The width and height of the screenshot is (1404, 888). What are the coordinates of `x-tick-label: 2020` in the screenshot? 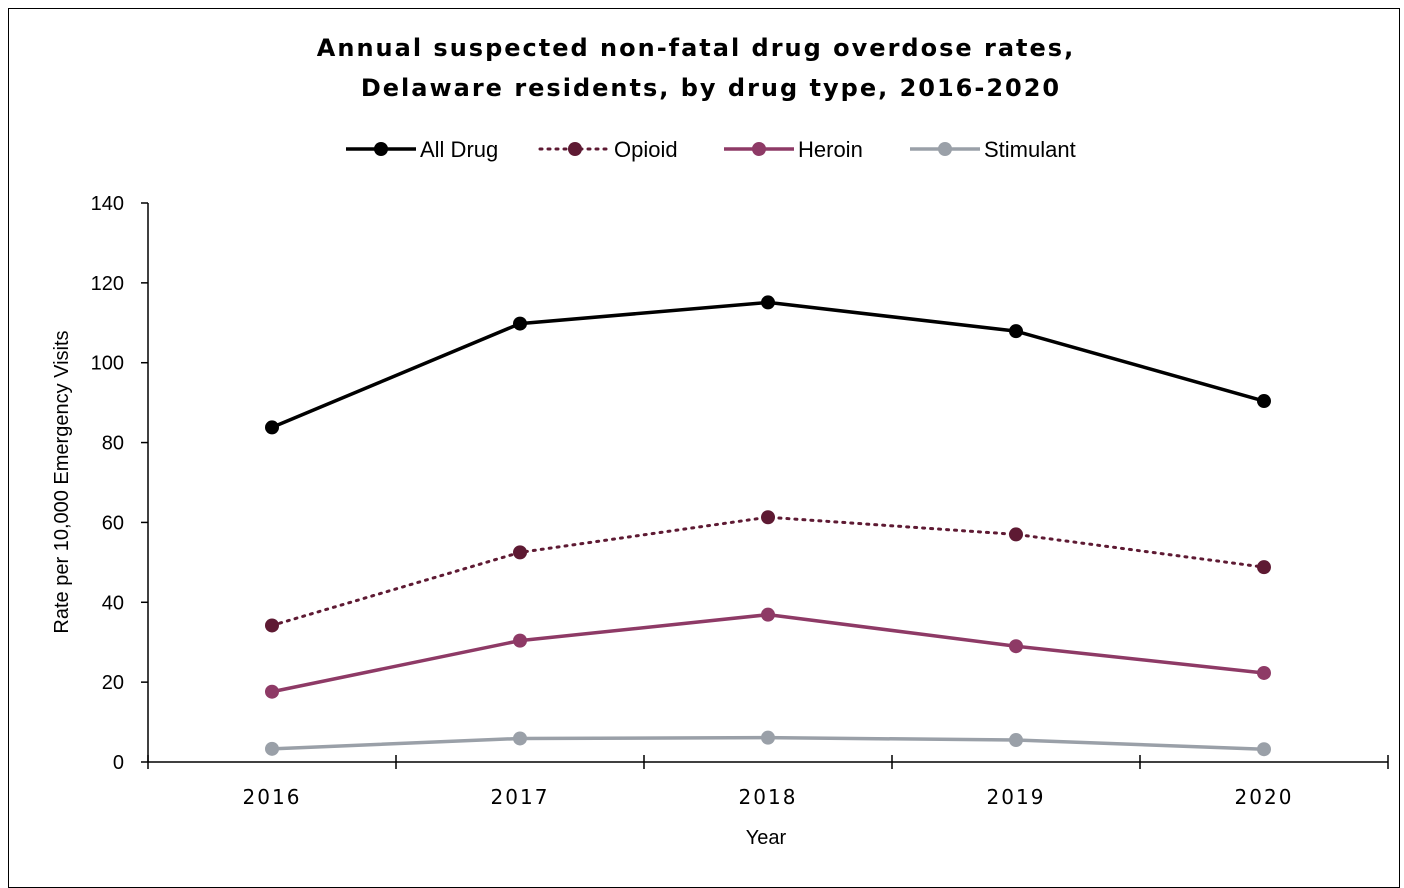 It's located at (1264, 797).